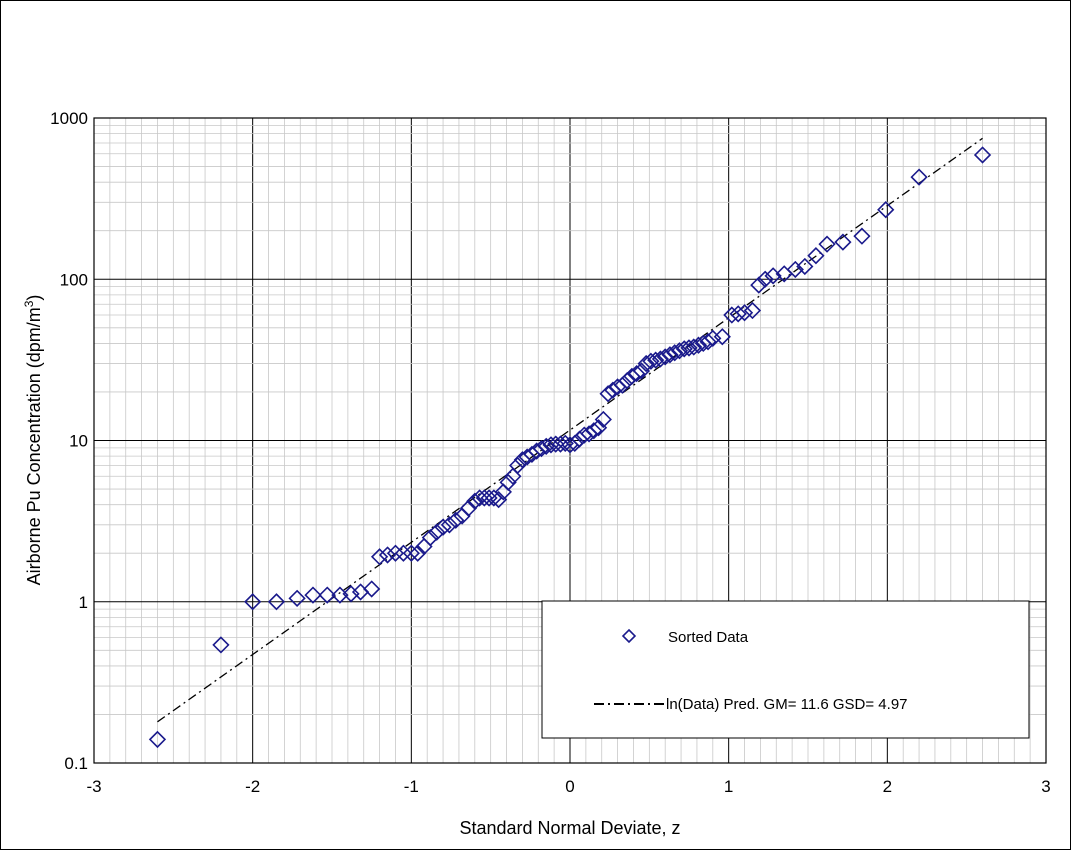 The height and width of the screenshot is (850, 1073). Describe the element at coordinates (252, 786) in the screenshot. I see `x-tick-label: -2` at that location.